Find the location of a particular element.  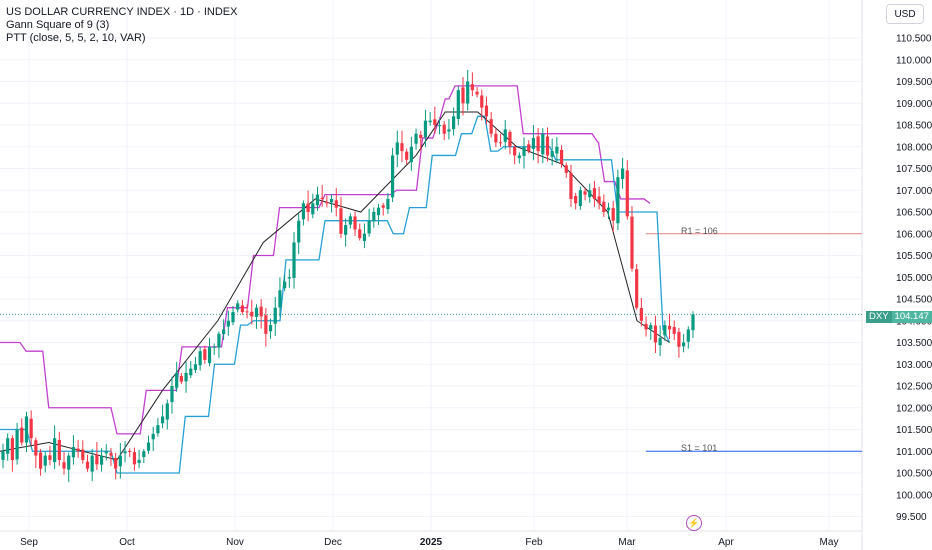

y-tick-label: 106.000 is located at coordinates (914, 234).